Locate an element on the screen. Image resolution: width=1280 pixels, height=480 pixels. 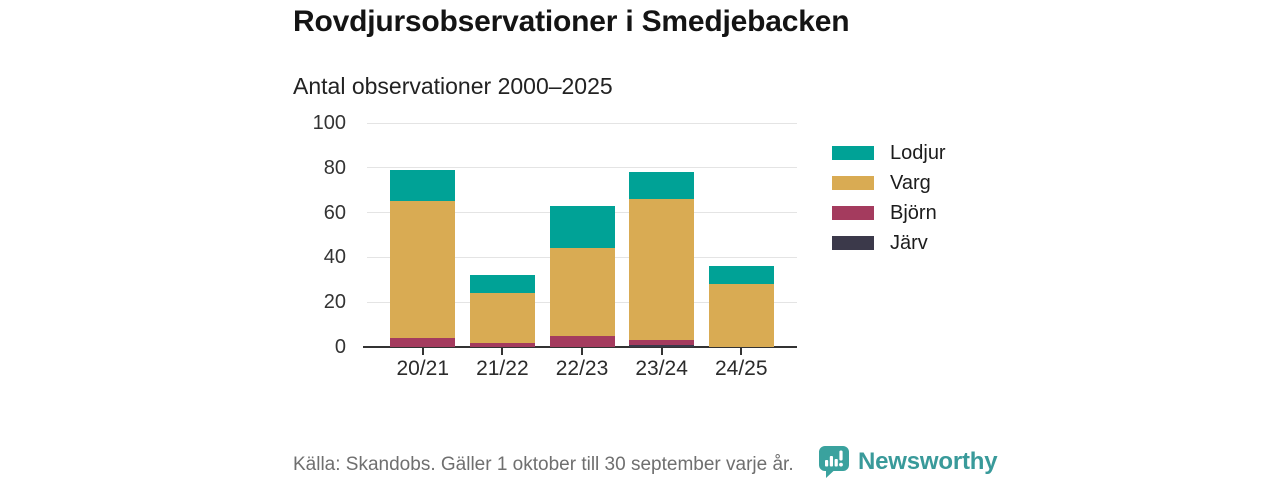
y-tick-label-0: 0 is located at coordinates (340, 347).